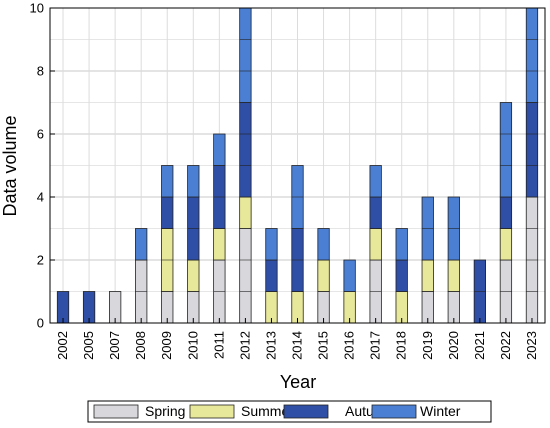 This screenshot has height=428, width=550. I want to click on x-tick-label: 2022, so click(505, 345).